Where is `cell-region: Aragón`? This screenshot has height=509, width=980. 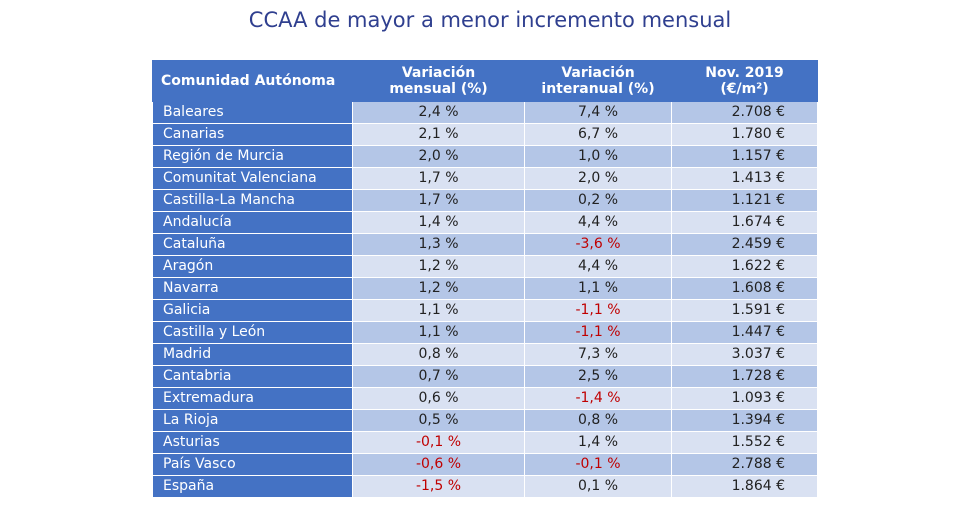 cell-region: Aragón is located at coordinates (252, 266).